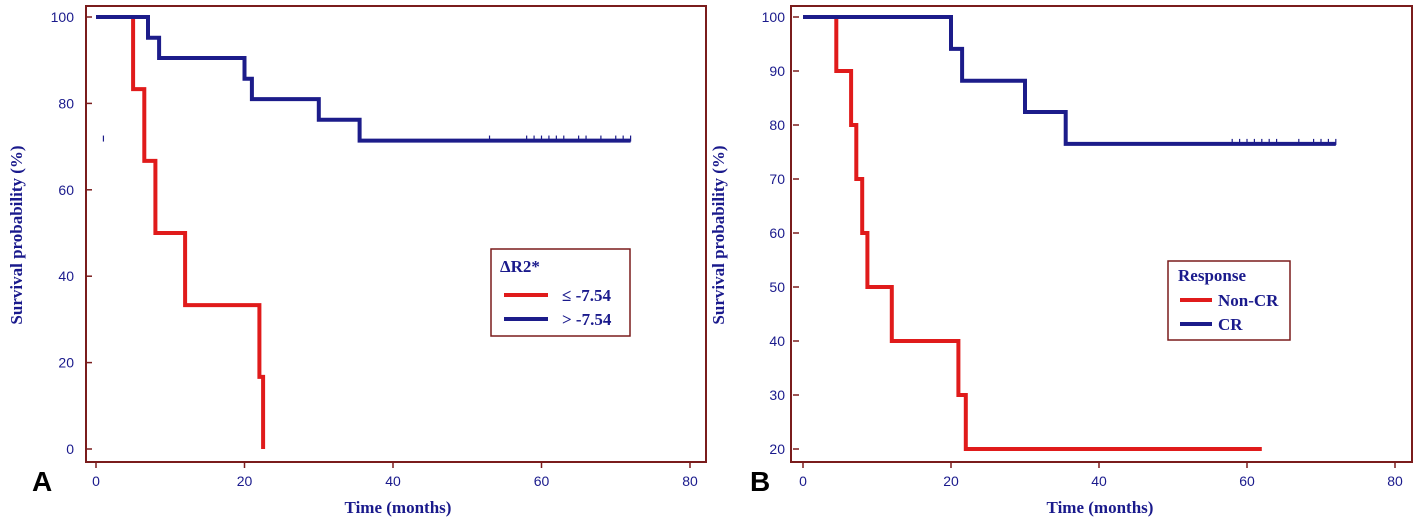 Image resolution: width=1417 pixels, height=520 pixels. What do you see at coordinates (1247, 481) in the screenshot?
I see `x-tick-label-b-3: 60` at bounding box center [1247, 481].